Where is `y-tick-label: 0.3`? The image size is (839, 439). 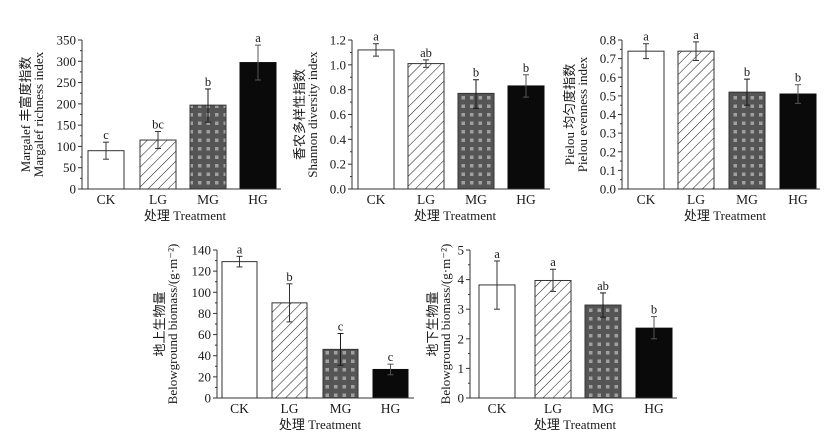 y-tick-label: 0.3 is located at coordinates (608, 133).